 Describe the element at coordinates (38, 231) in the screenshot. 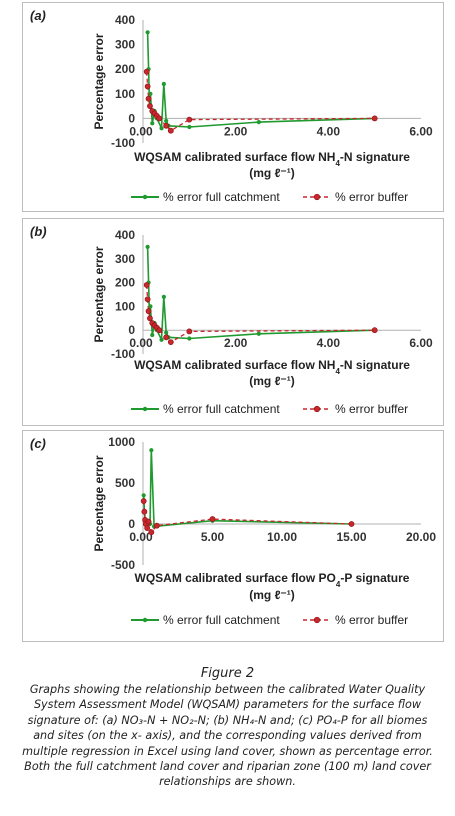

I see `panel-label: (b)` at that location.